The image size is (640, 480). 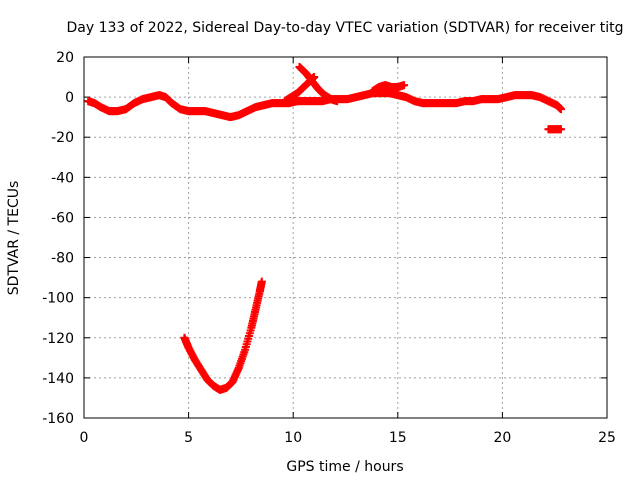 I want to click on y-tick-label: -100, so click(x=58, y=299).